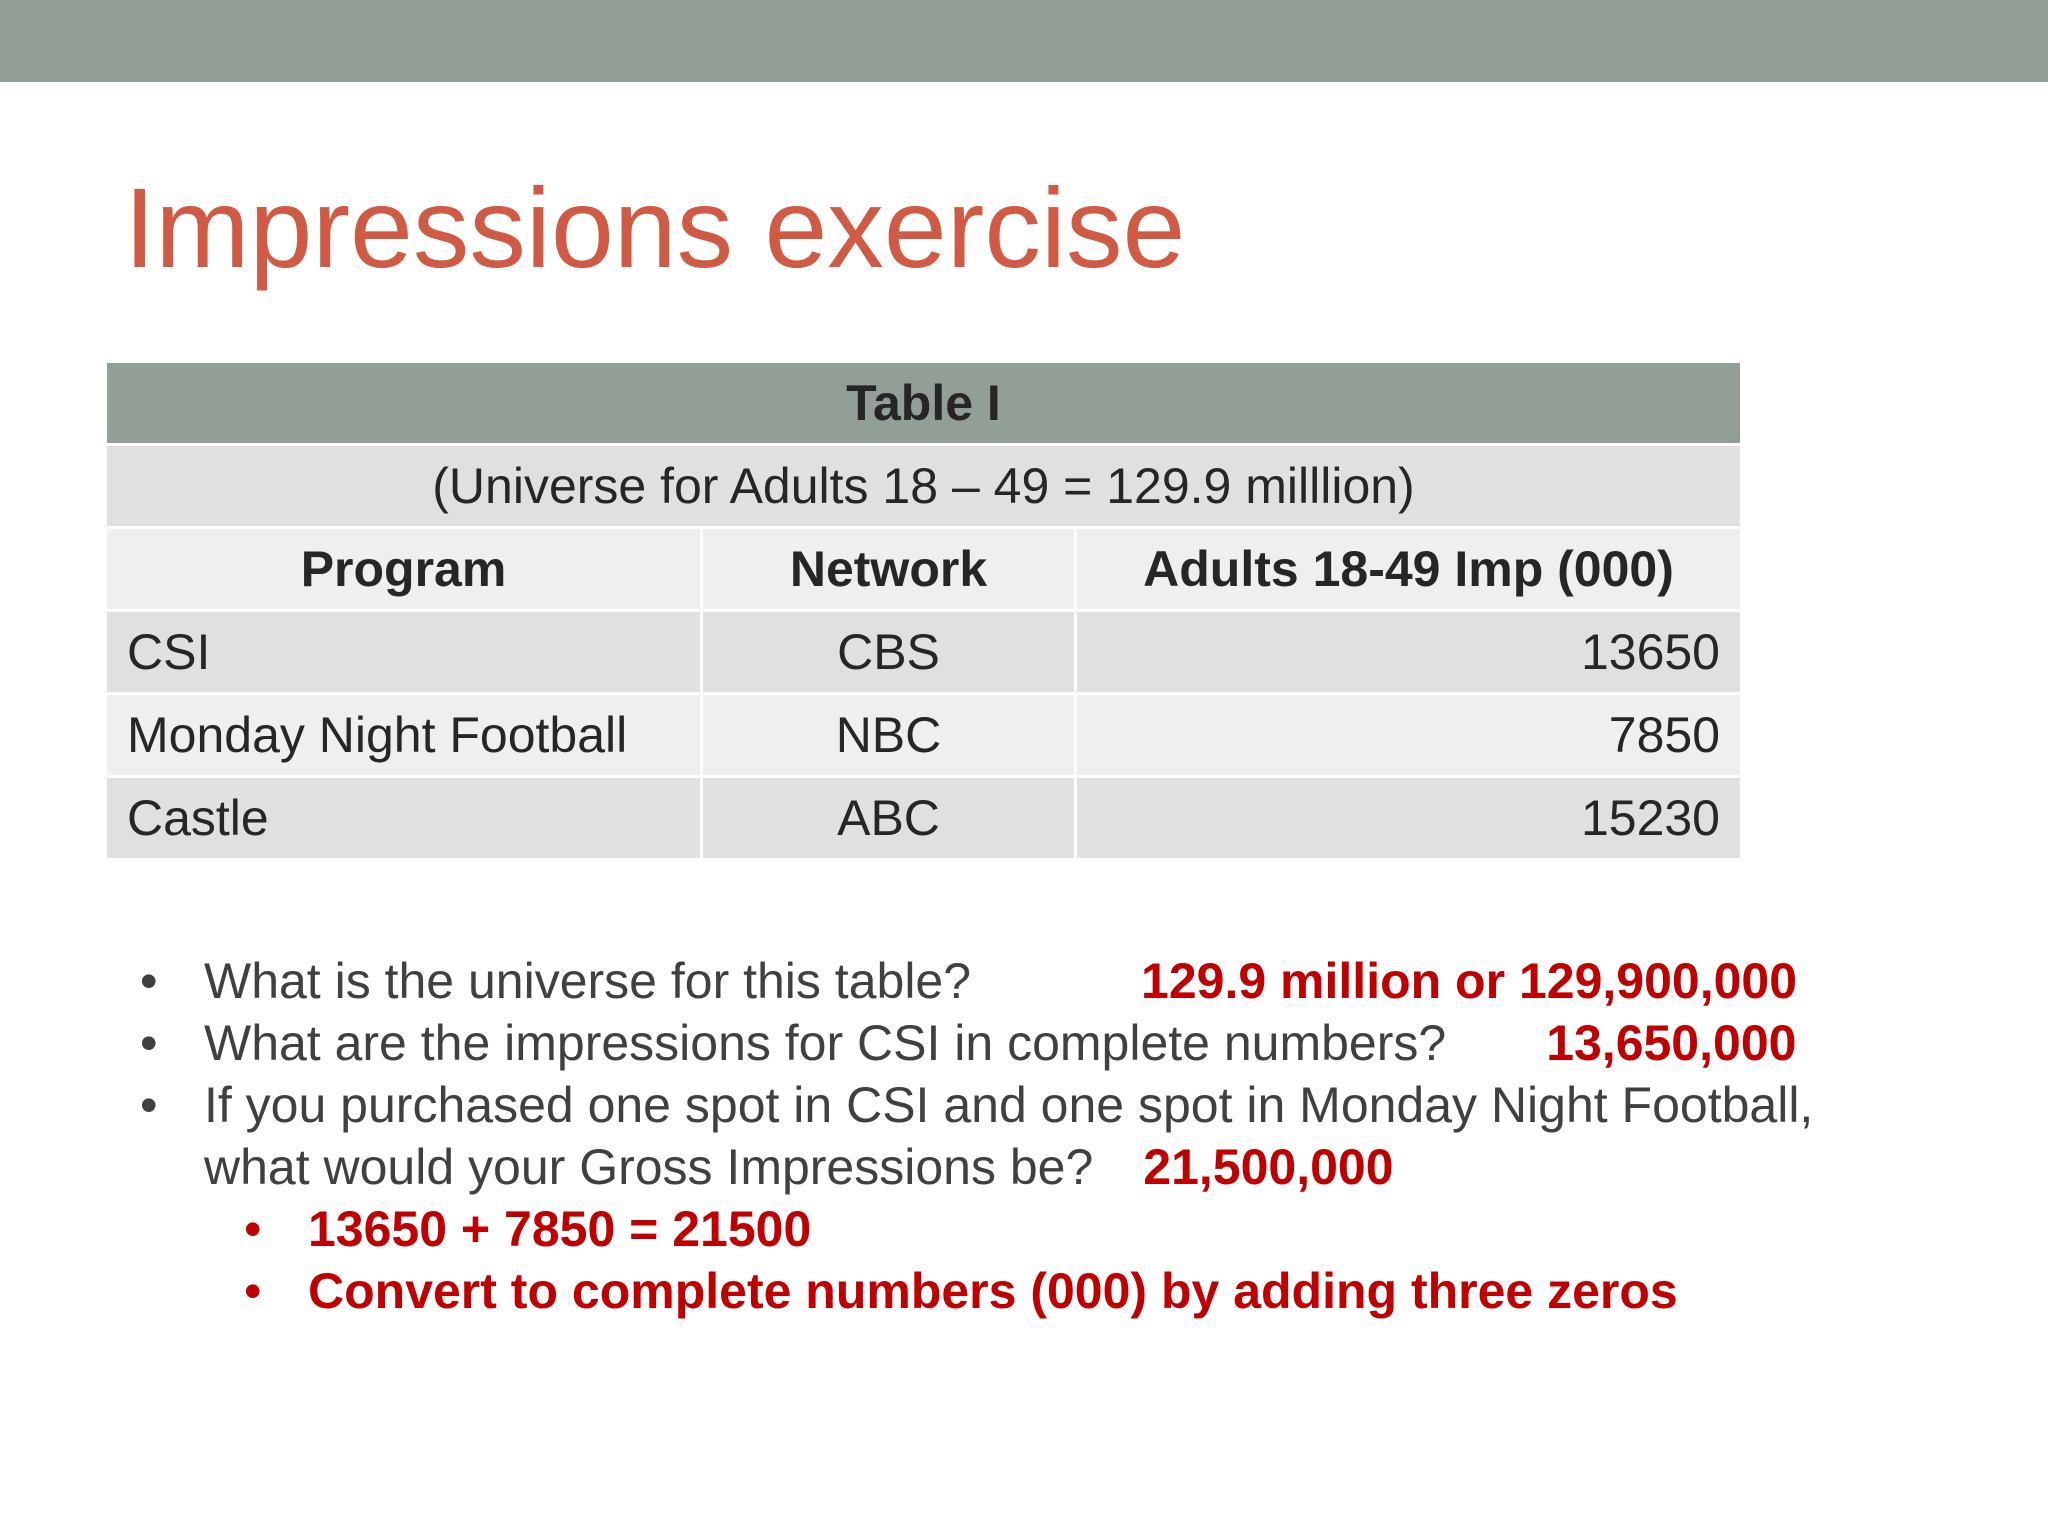 Image resolution: width=2048 pixels, height=1536 pixels. Describe the element at coordinates (1469, 981) in the screenshot. I see `answer-text: 129.9 million or 129,900,000` at that location.